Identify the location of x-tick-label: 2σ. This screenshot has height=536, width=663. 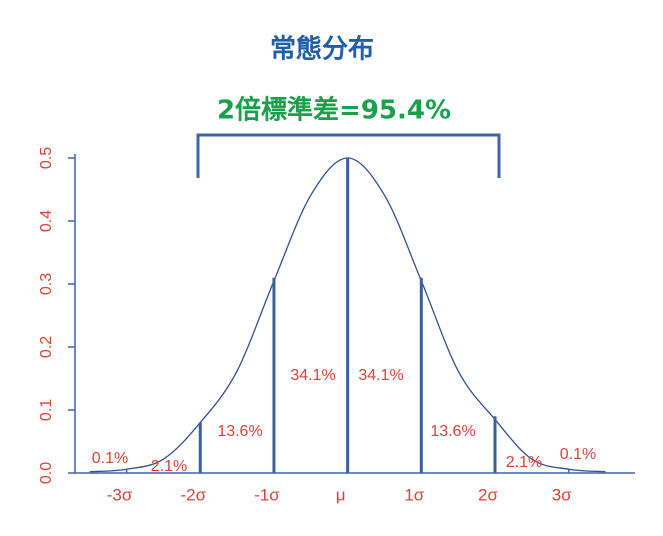
(488, 494).